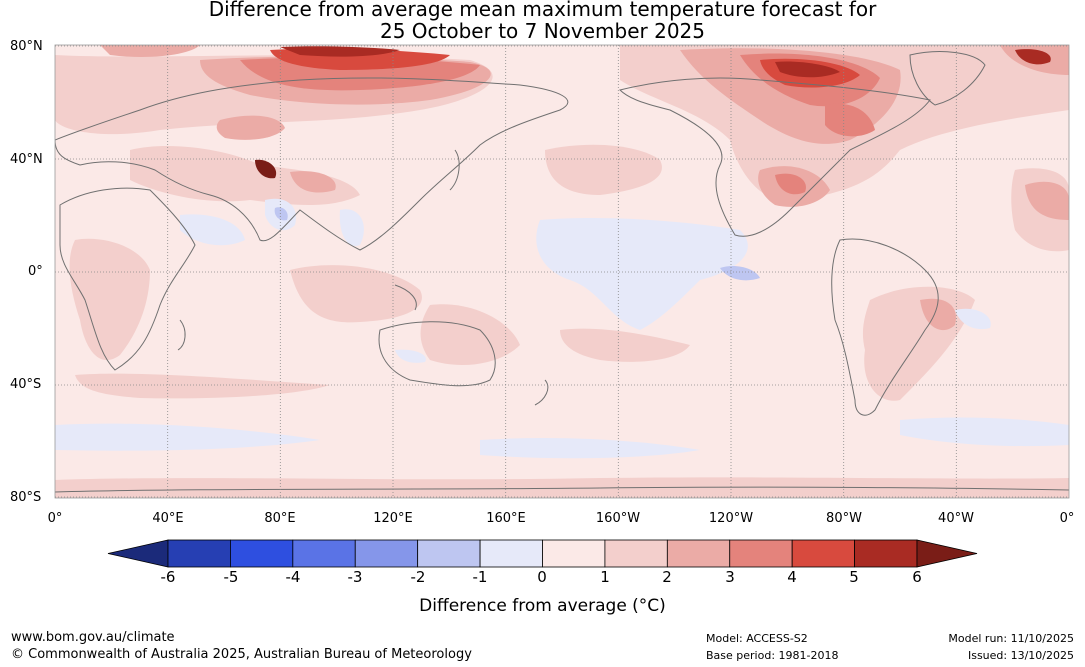 The height and width of the screenshot is (667, 1085). What do you see at coordinates (1067, 518) in the screenshot?
I see `lon-label-0-right: 0°` at bounding box center [1067, 518].